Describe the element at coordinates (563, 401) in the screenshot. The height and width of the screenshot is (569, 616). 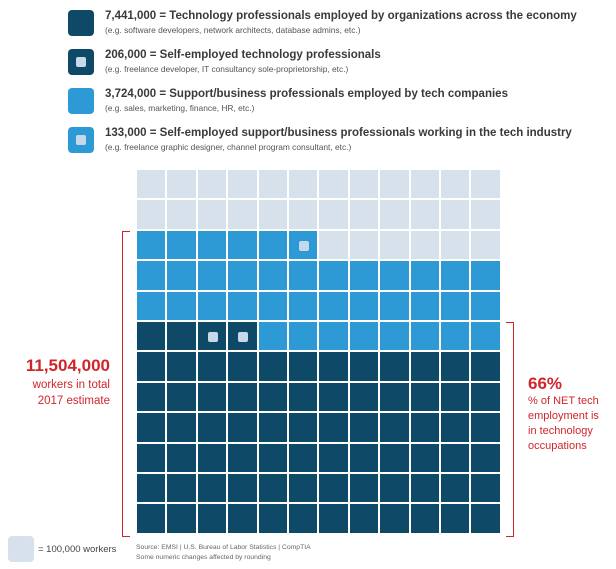
I see `share-line-1: % of NET tech` at that location.